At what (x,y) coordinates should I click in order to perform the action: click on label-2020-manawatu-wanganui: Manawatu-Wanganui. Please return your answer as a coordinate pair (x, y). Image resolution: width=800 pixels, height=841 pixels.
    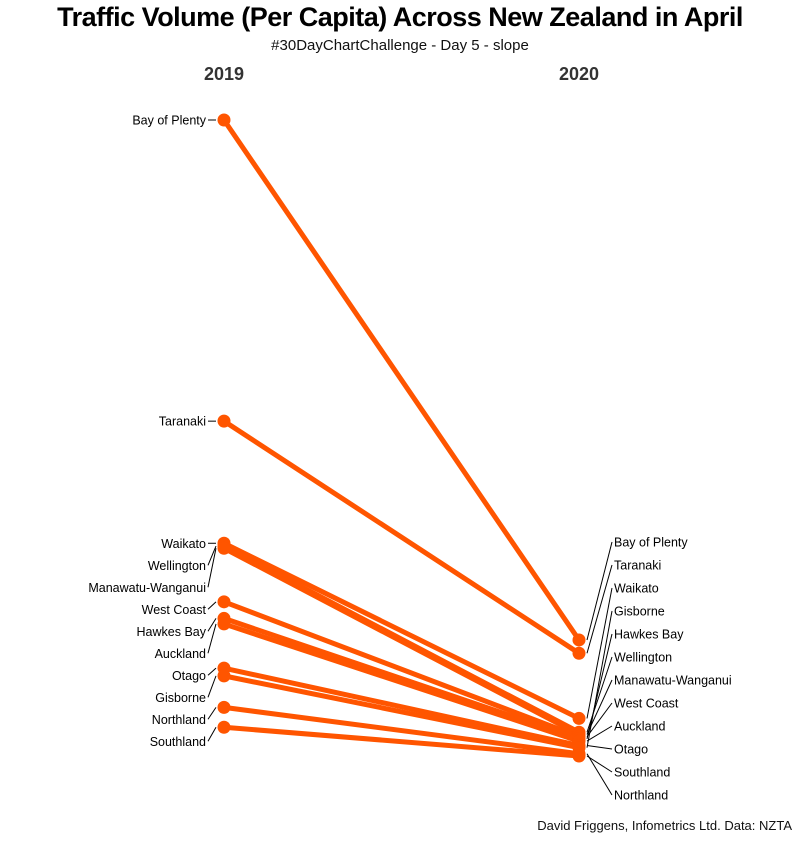
    Looking at the image, I should click on (673, 681).